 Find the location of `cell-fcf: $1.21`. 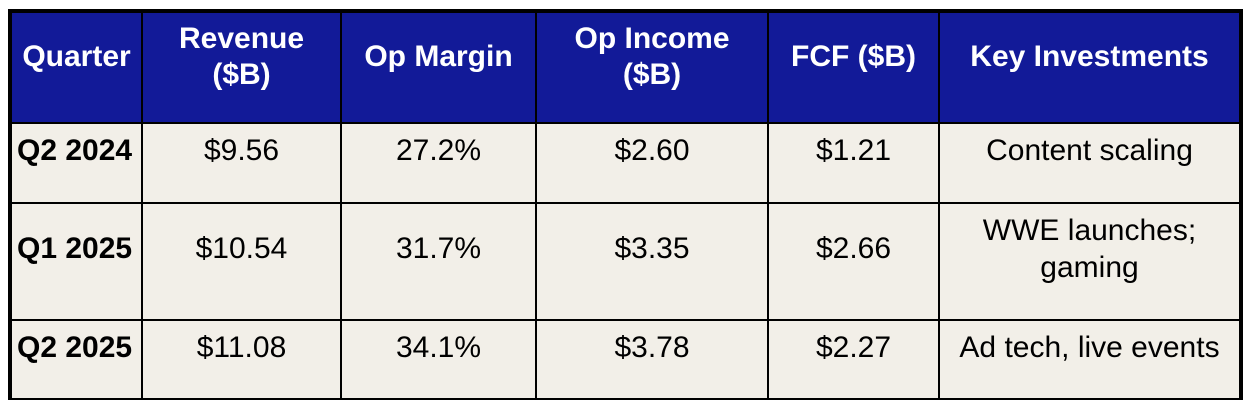

cell-fcf: $1.21 is located at coordinates (853, 163).